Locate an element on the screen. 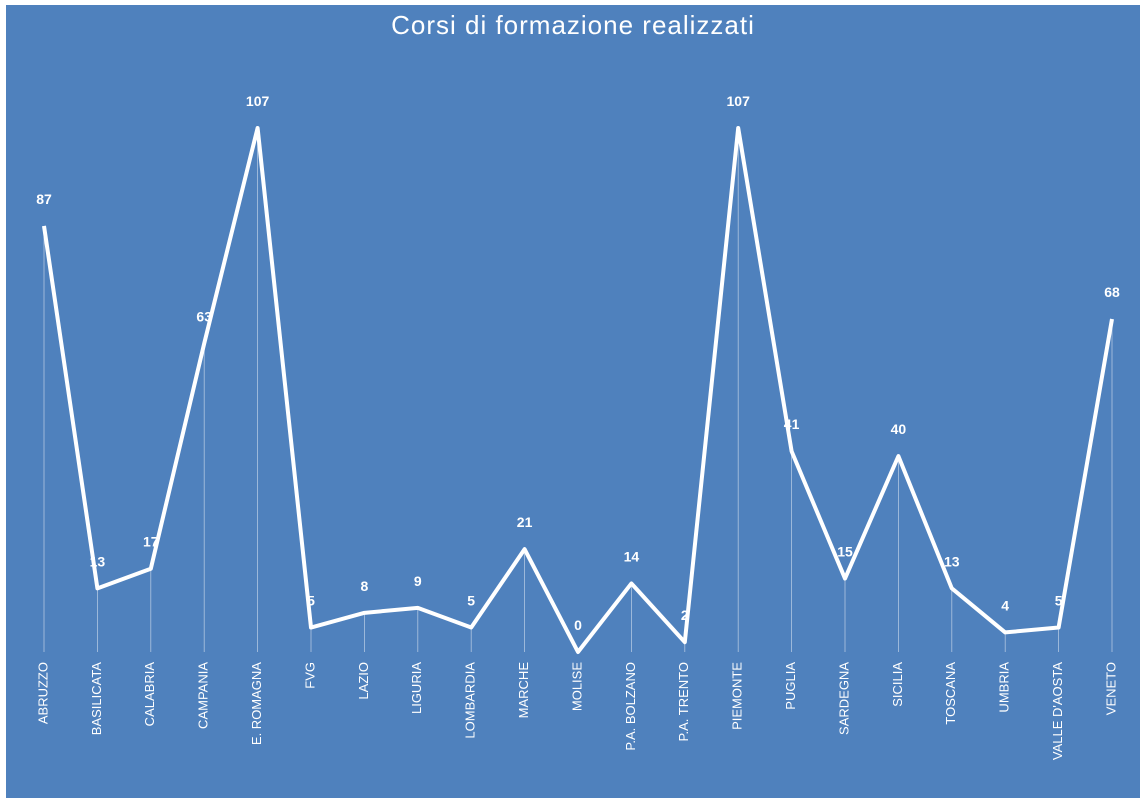  x-tick-label: UMBRIA is located at coordinates (1004, 687).